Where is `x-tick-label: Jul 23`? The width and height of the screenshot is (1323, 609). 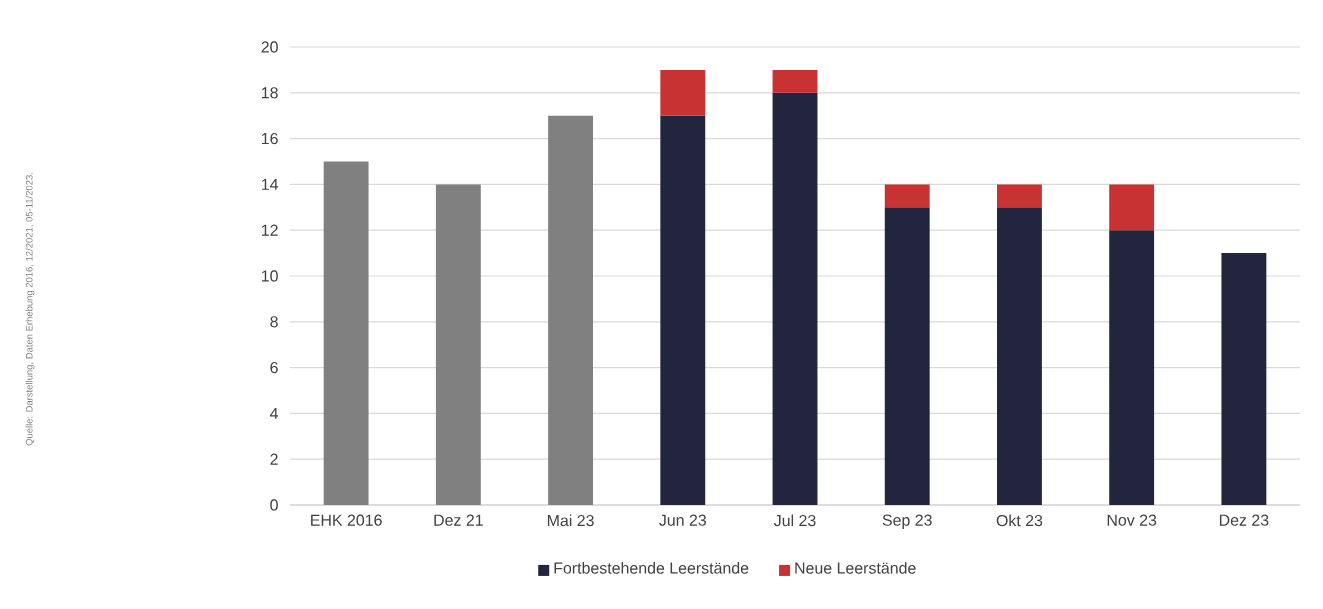 x-tick-label: Jul 23 is located at coordinates (794, 520).